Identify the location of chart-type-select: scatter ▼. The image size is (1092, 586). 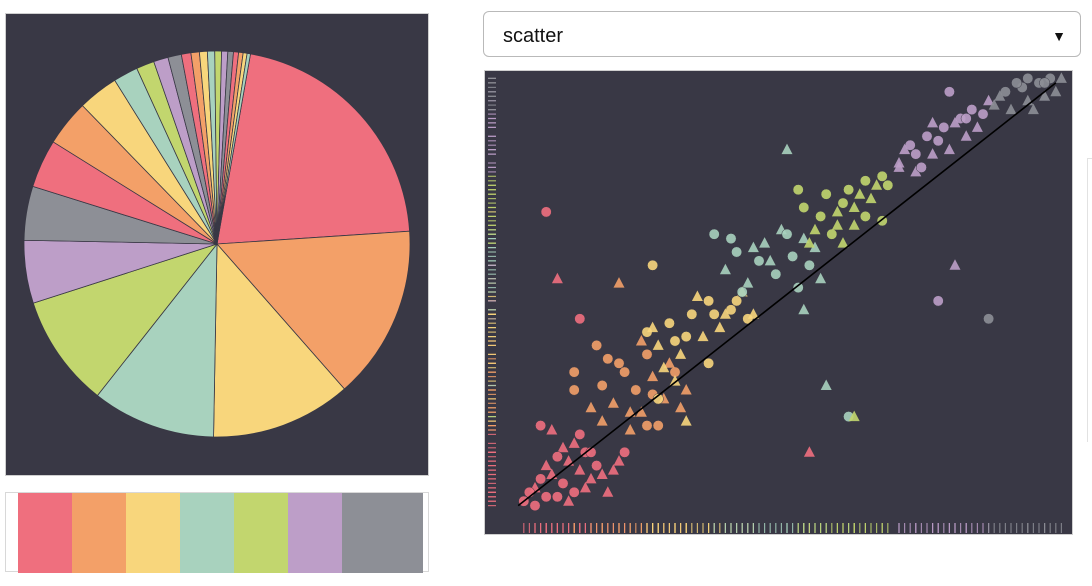
(782, 34).